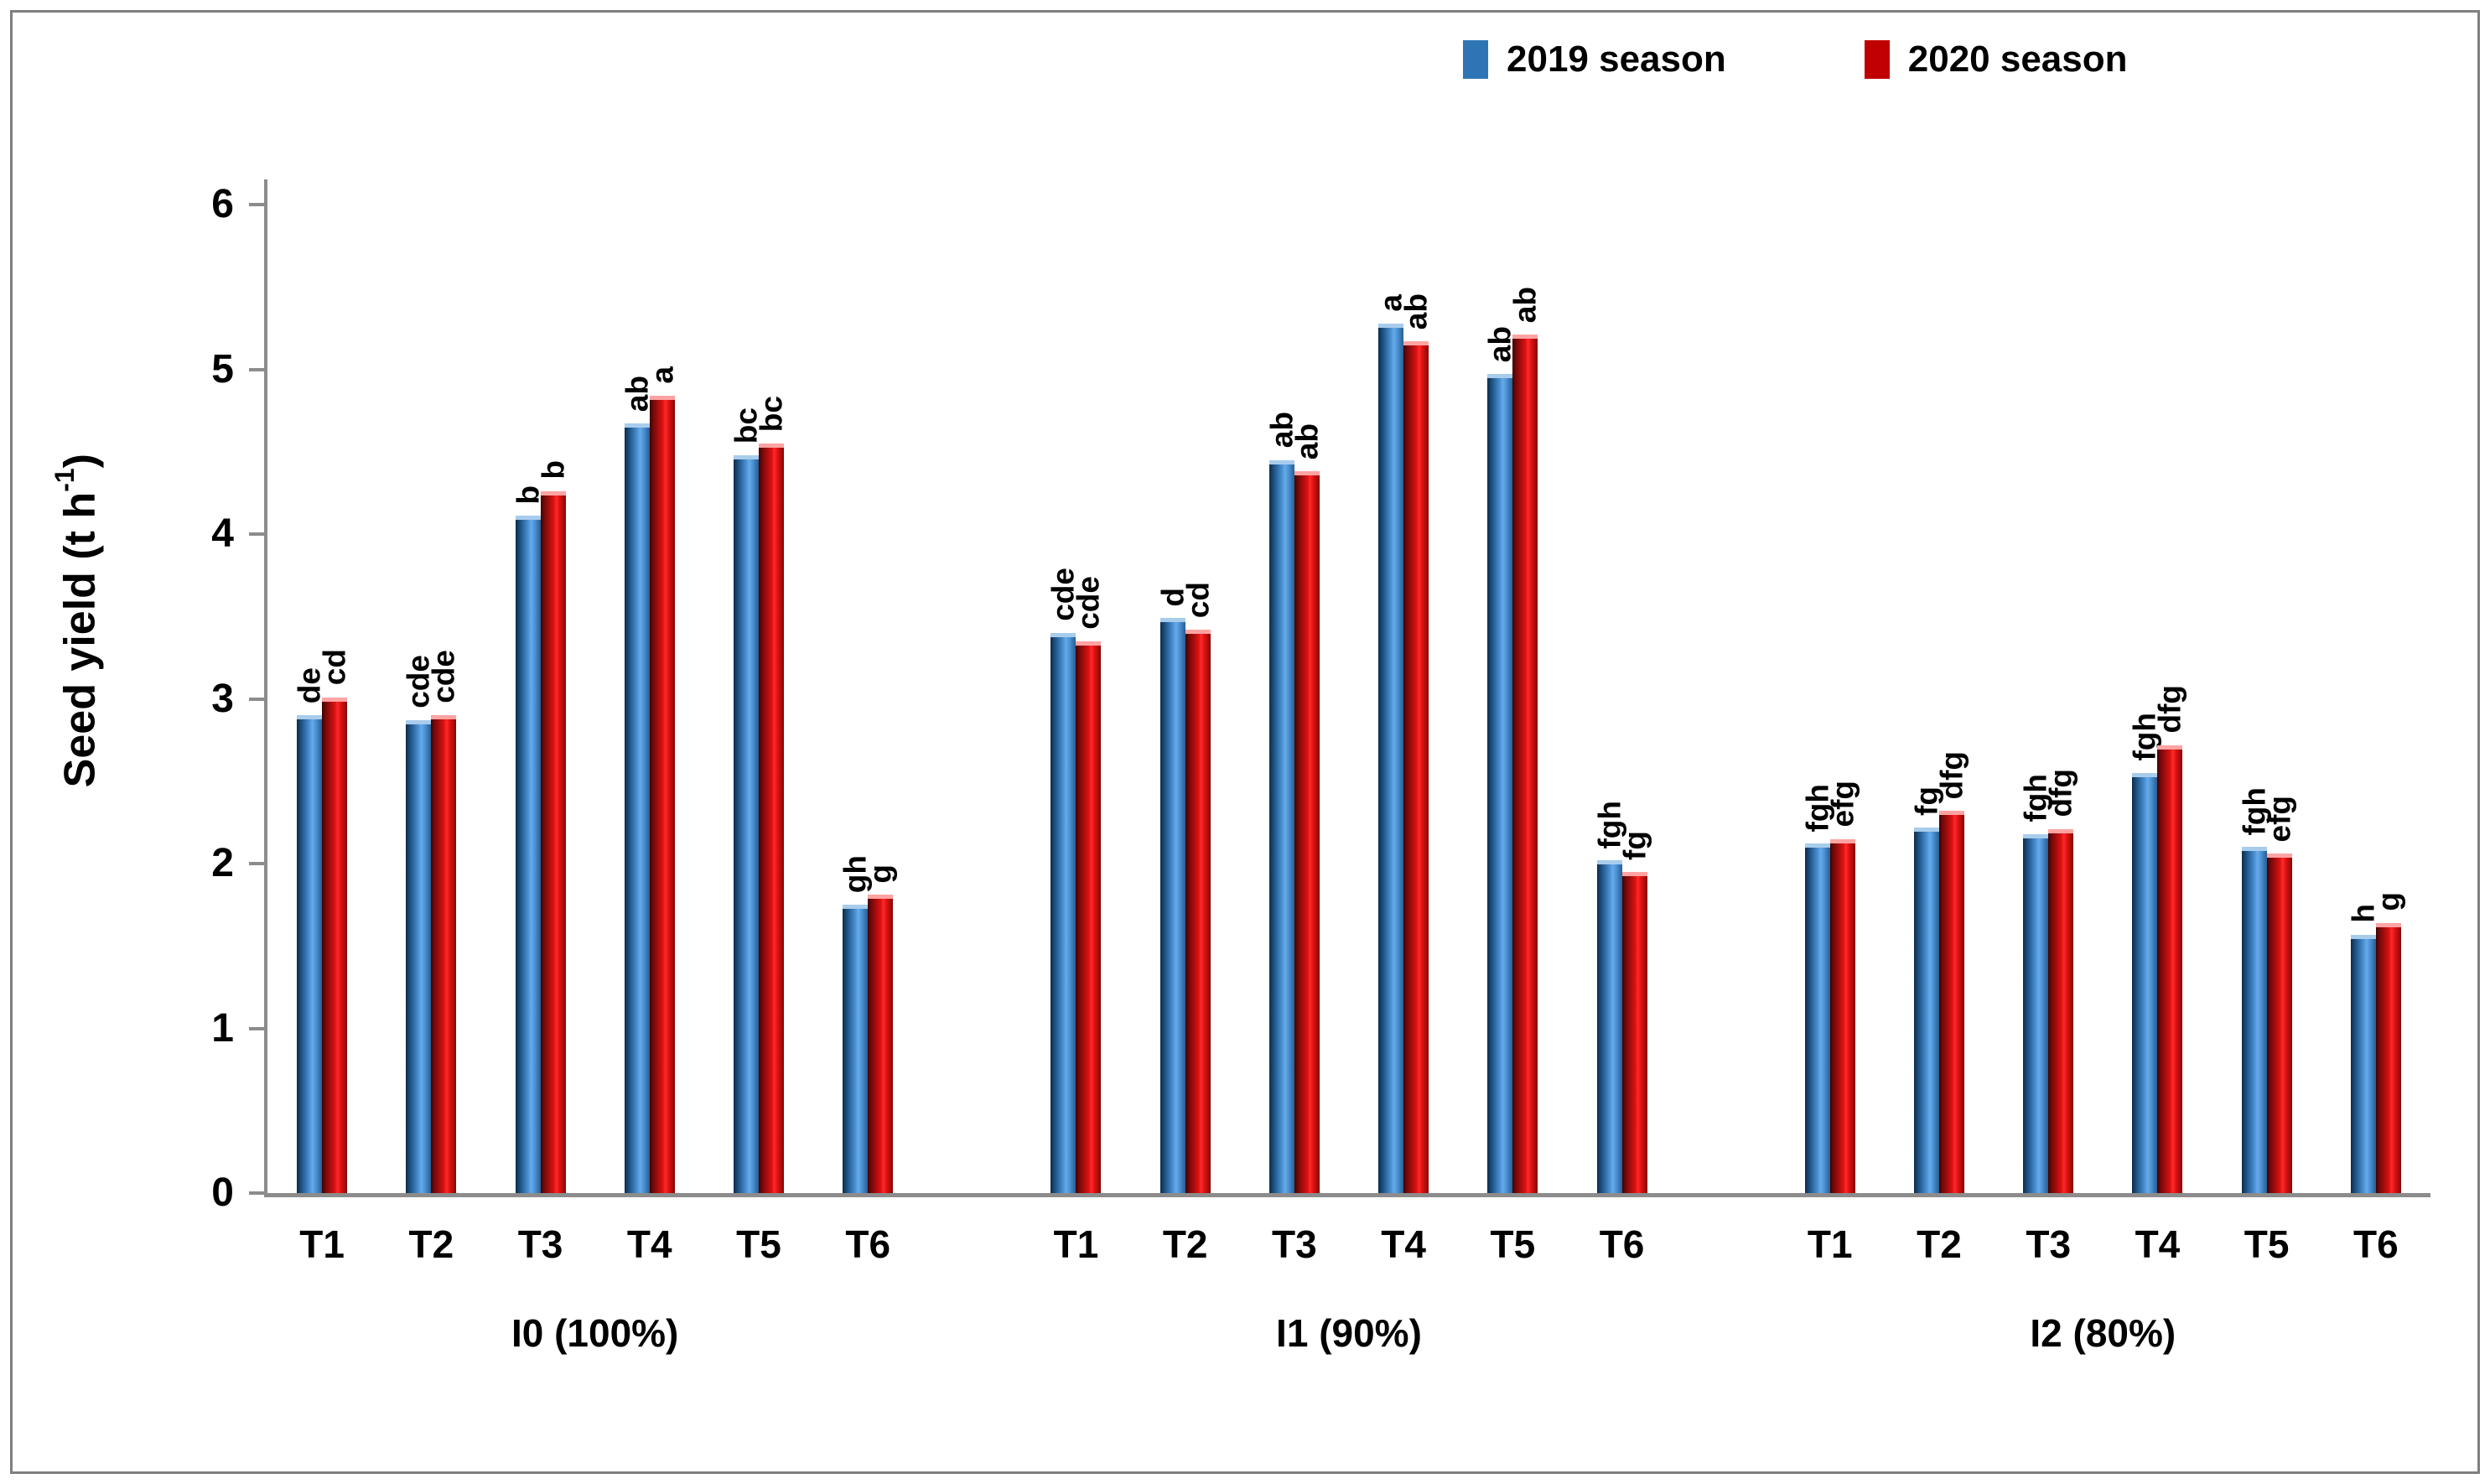  I want to click on legend-item-2020: 2020 season, so click(1996, 59).